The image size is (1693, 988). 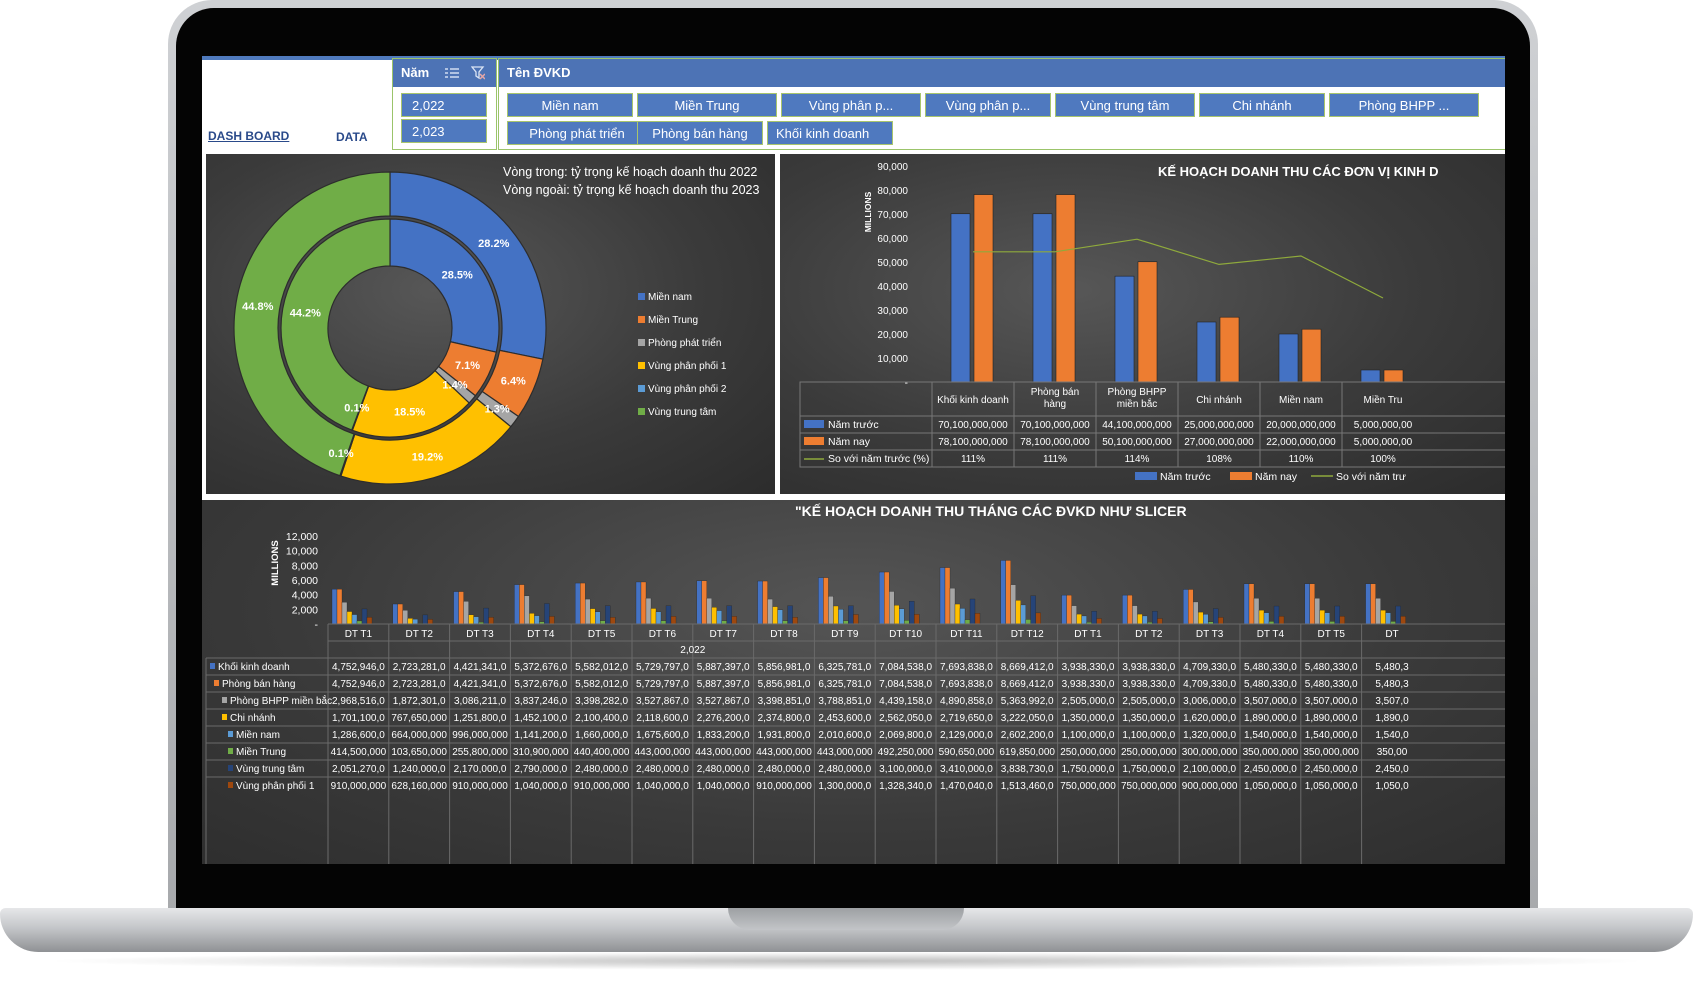 What do you see at coordinates (1392, 667) in the screenshot?
I see `table-cell: 5,480,3` at bounding box center [1392, 667].